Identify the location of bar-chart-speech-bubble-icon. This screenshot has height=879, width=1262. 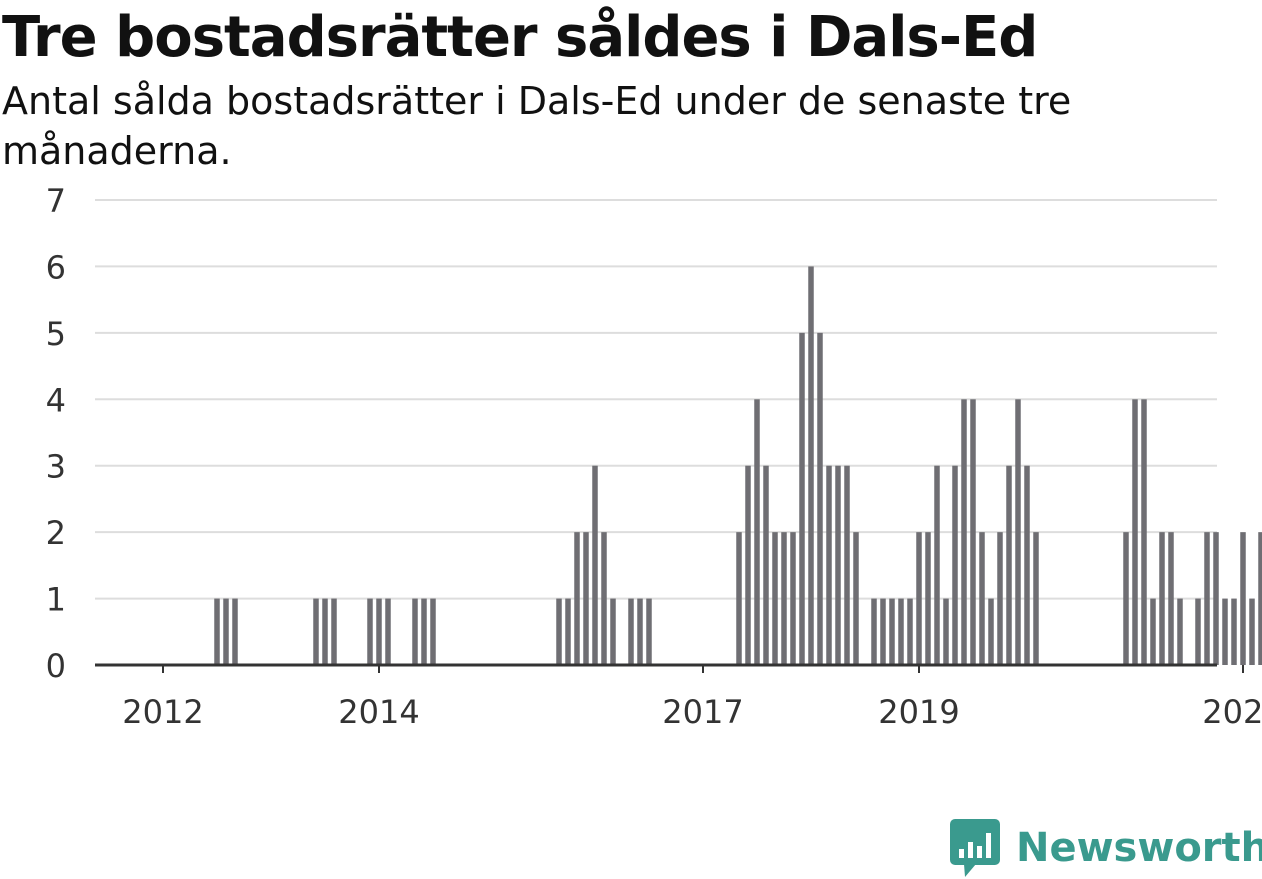
(975, 848).